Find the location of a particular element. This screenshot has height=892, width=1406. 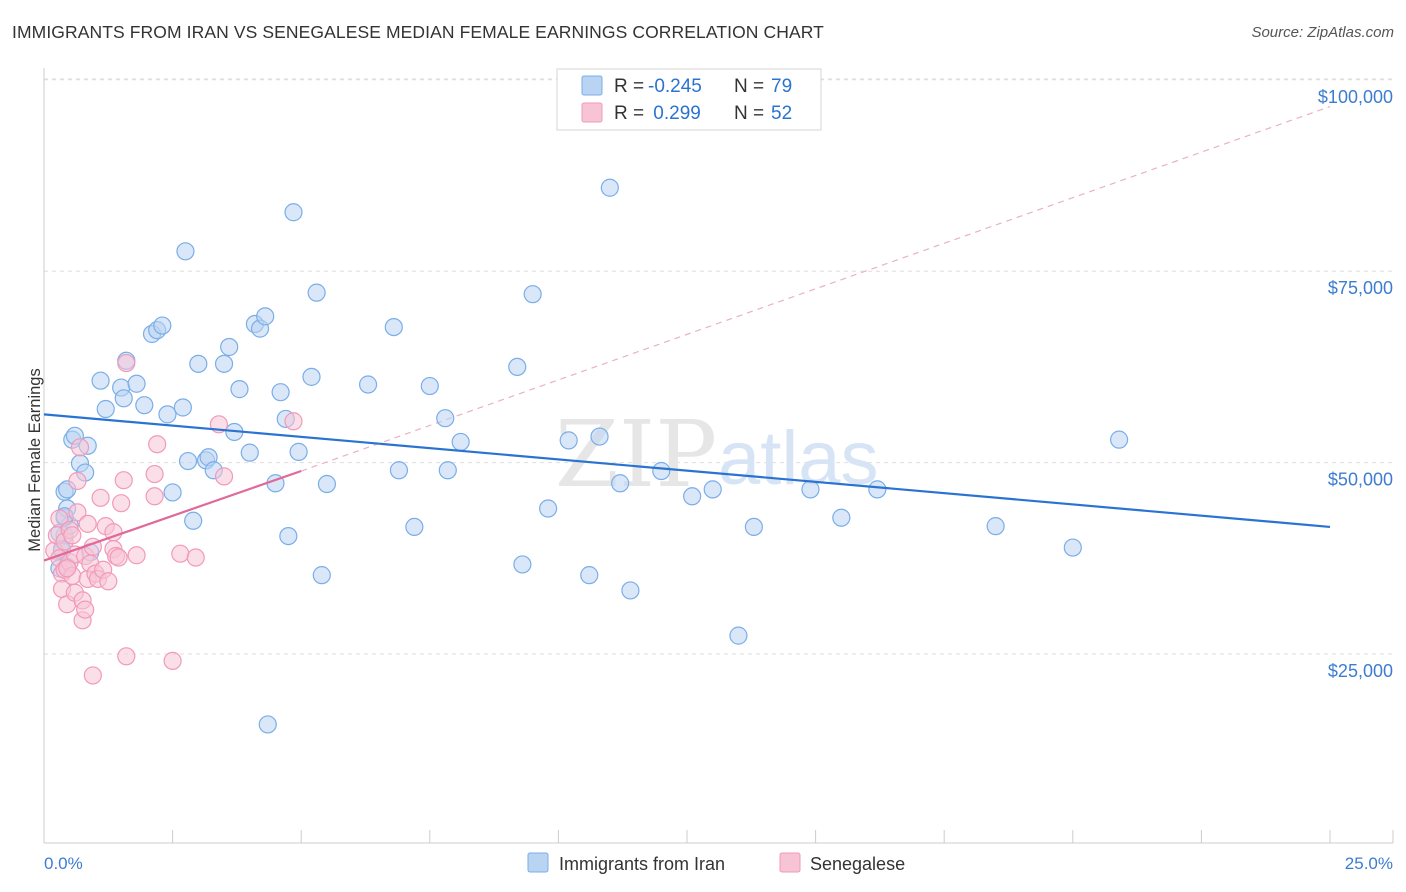

source-credit: Source: ZipAtlas.com is located at coordinates (1322, 32).